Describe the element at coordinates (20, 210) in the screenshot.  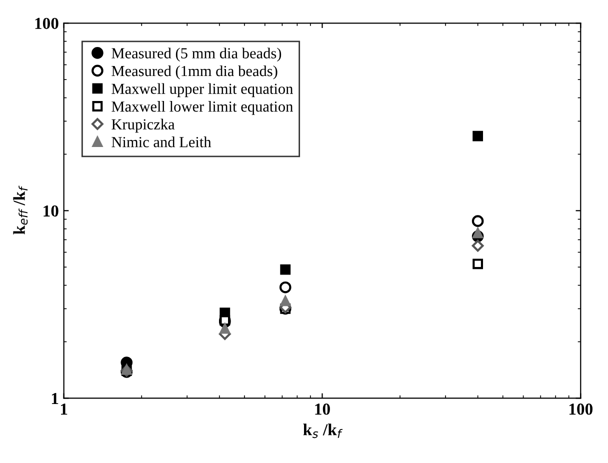
I see `y-axis-title: k$_{eff}$ /k$_{f}$` at that location.